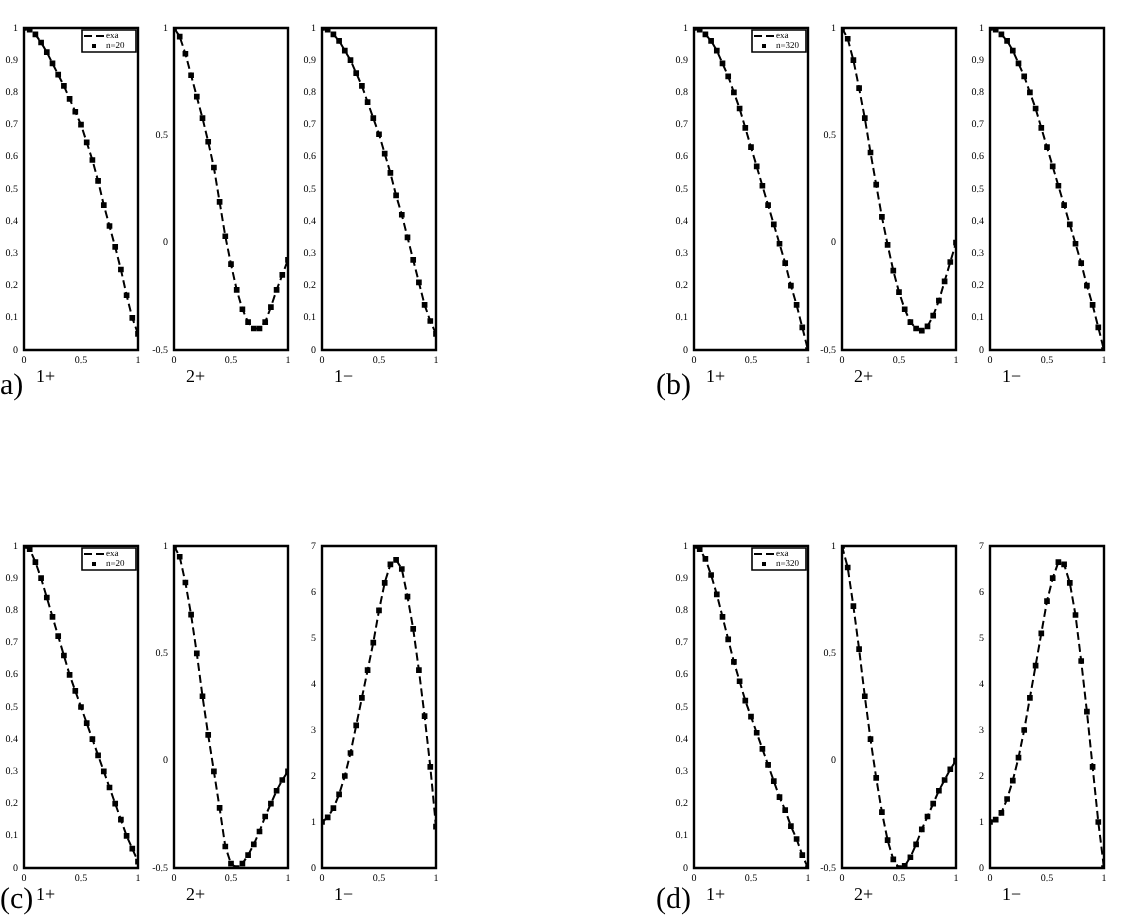  Describe the element at coordinates (17, 900) in the screenshot. I see `text: (c)` at that location.